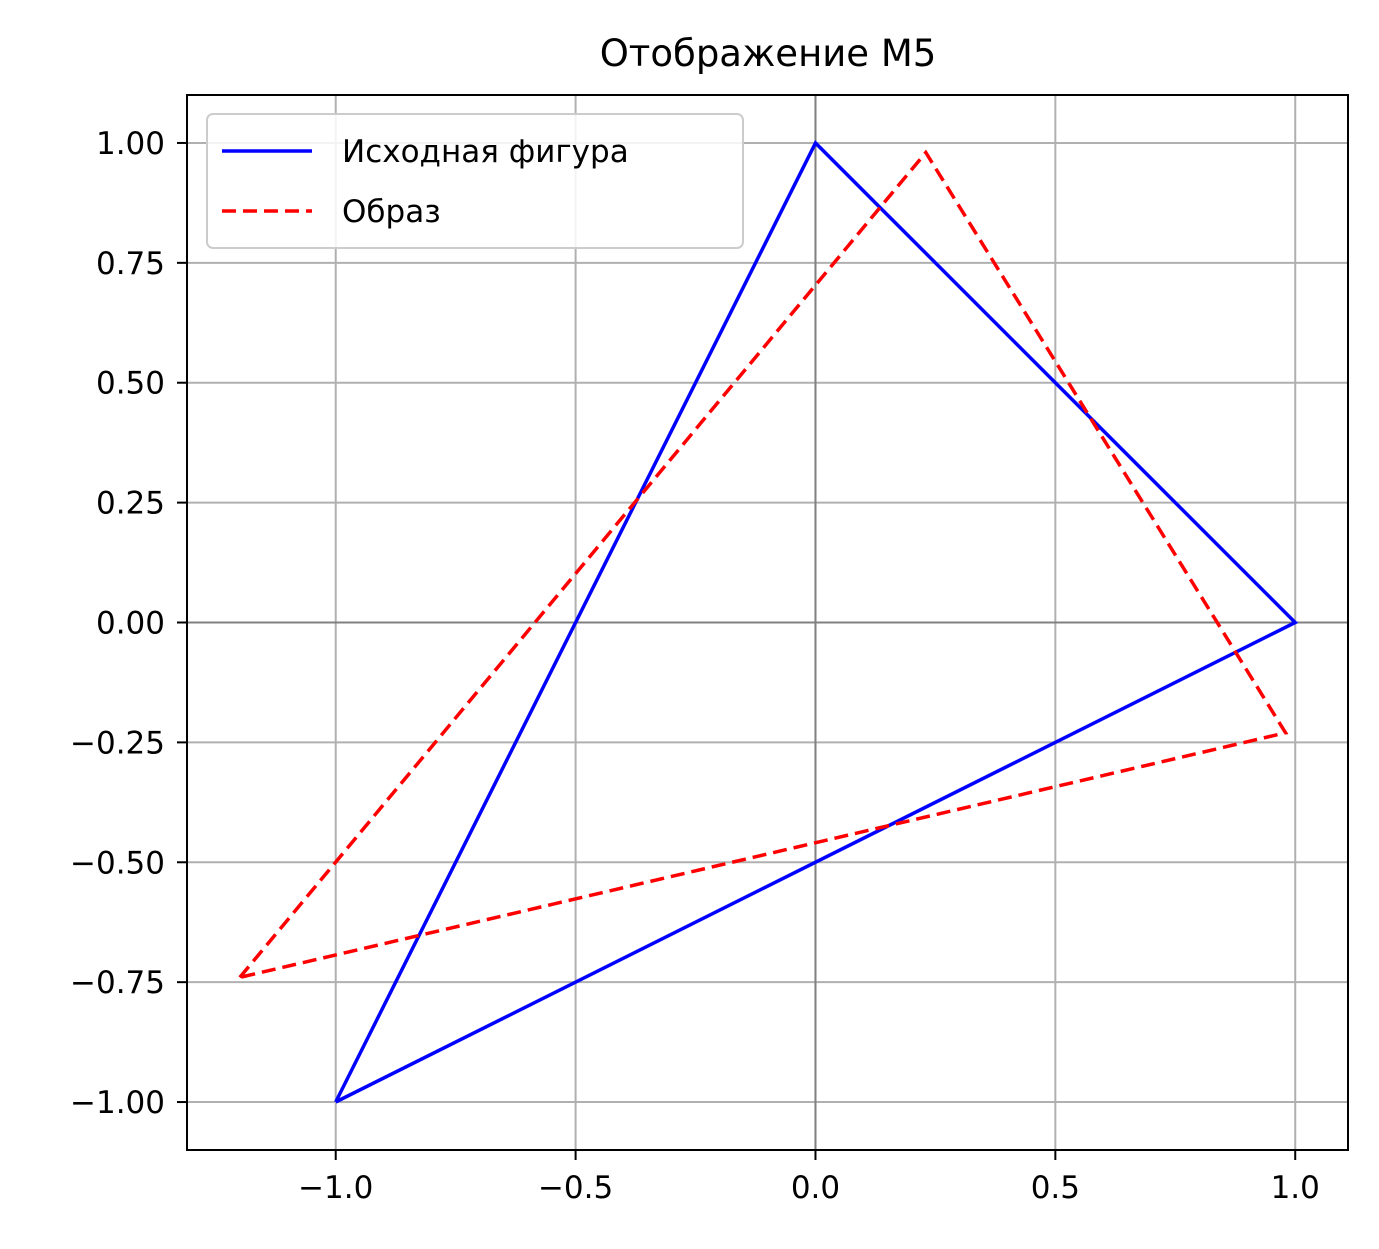  Describe the element at coordinates (117, 983) in the screenshot. I see `y-tick-label: −0.75` at that location.